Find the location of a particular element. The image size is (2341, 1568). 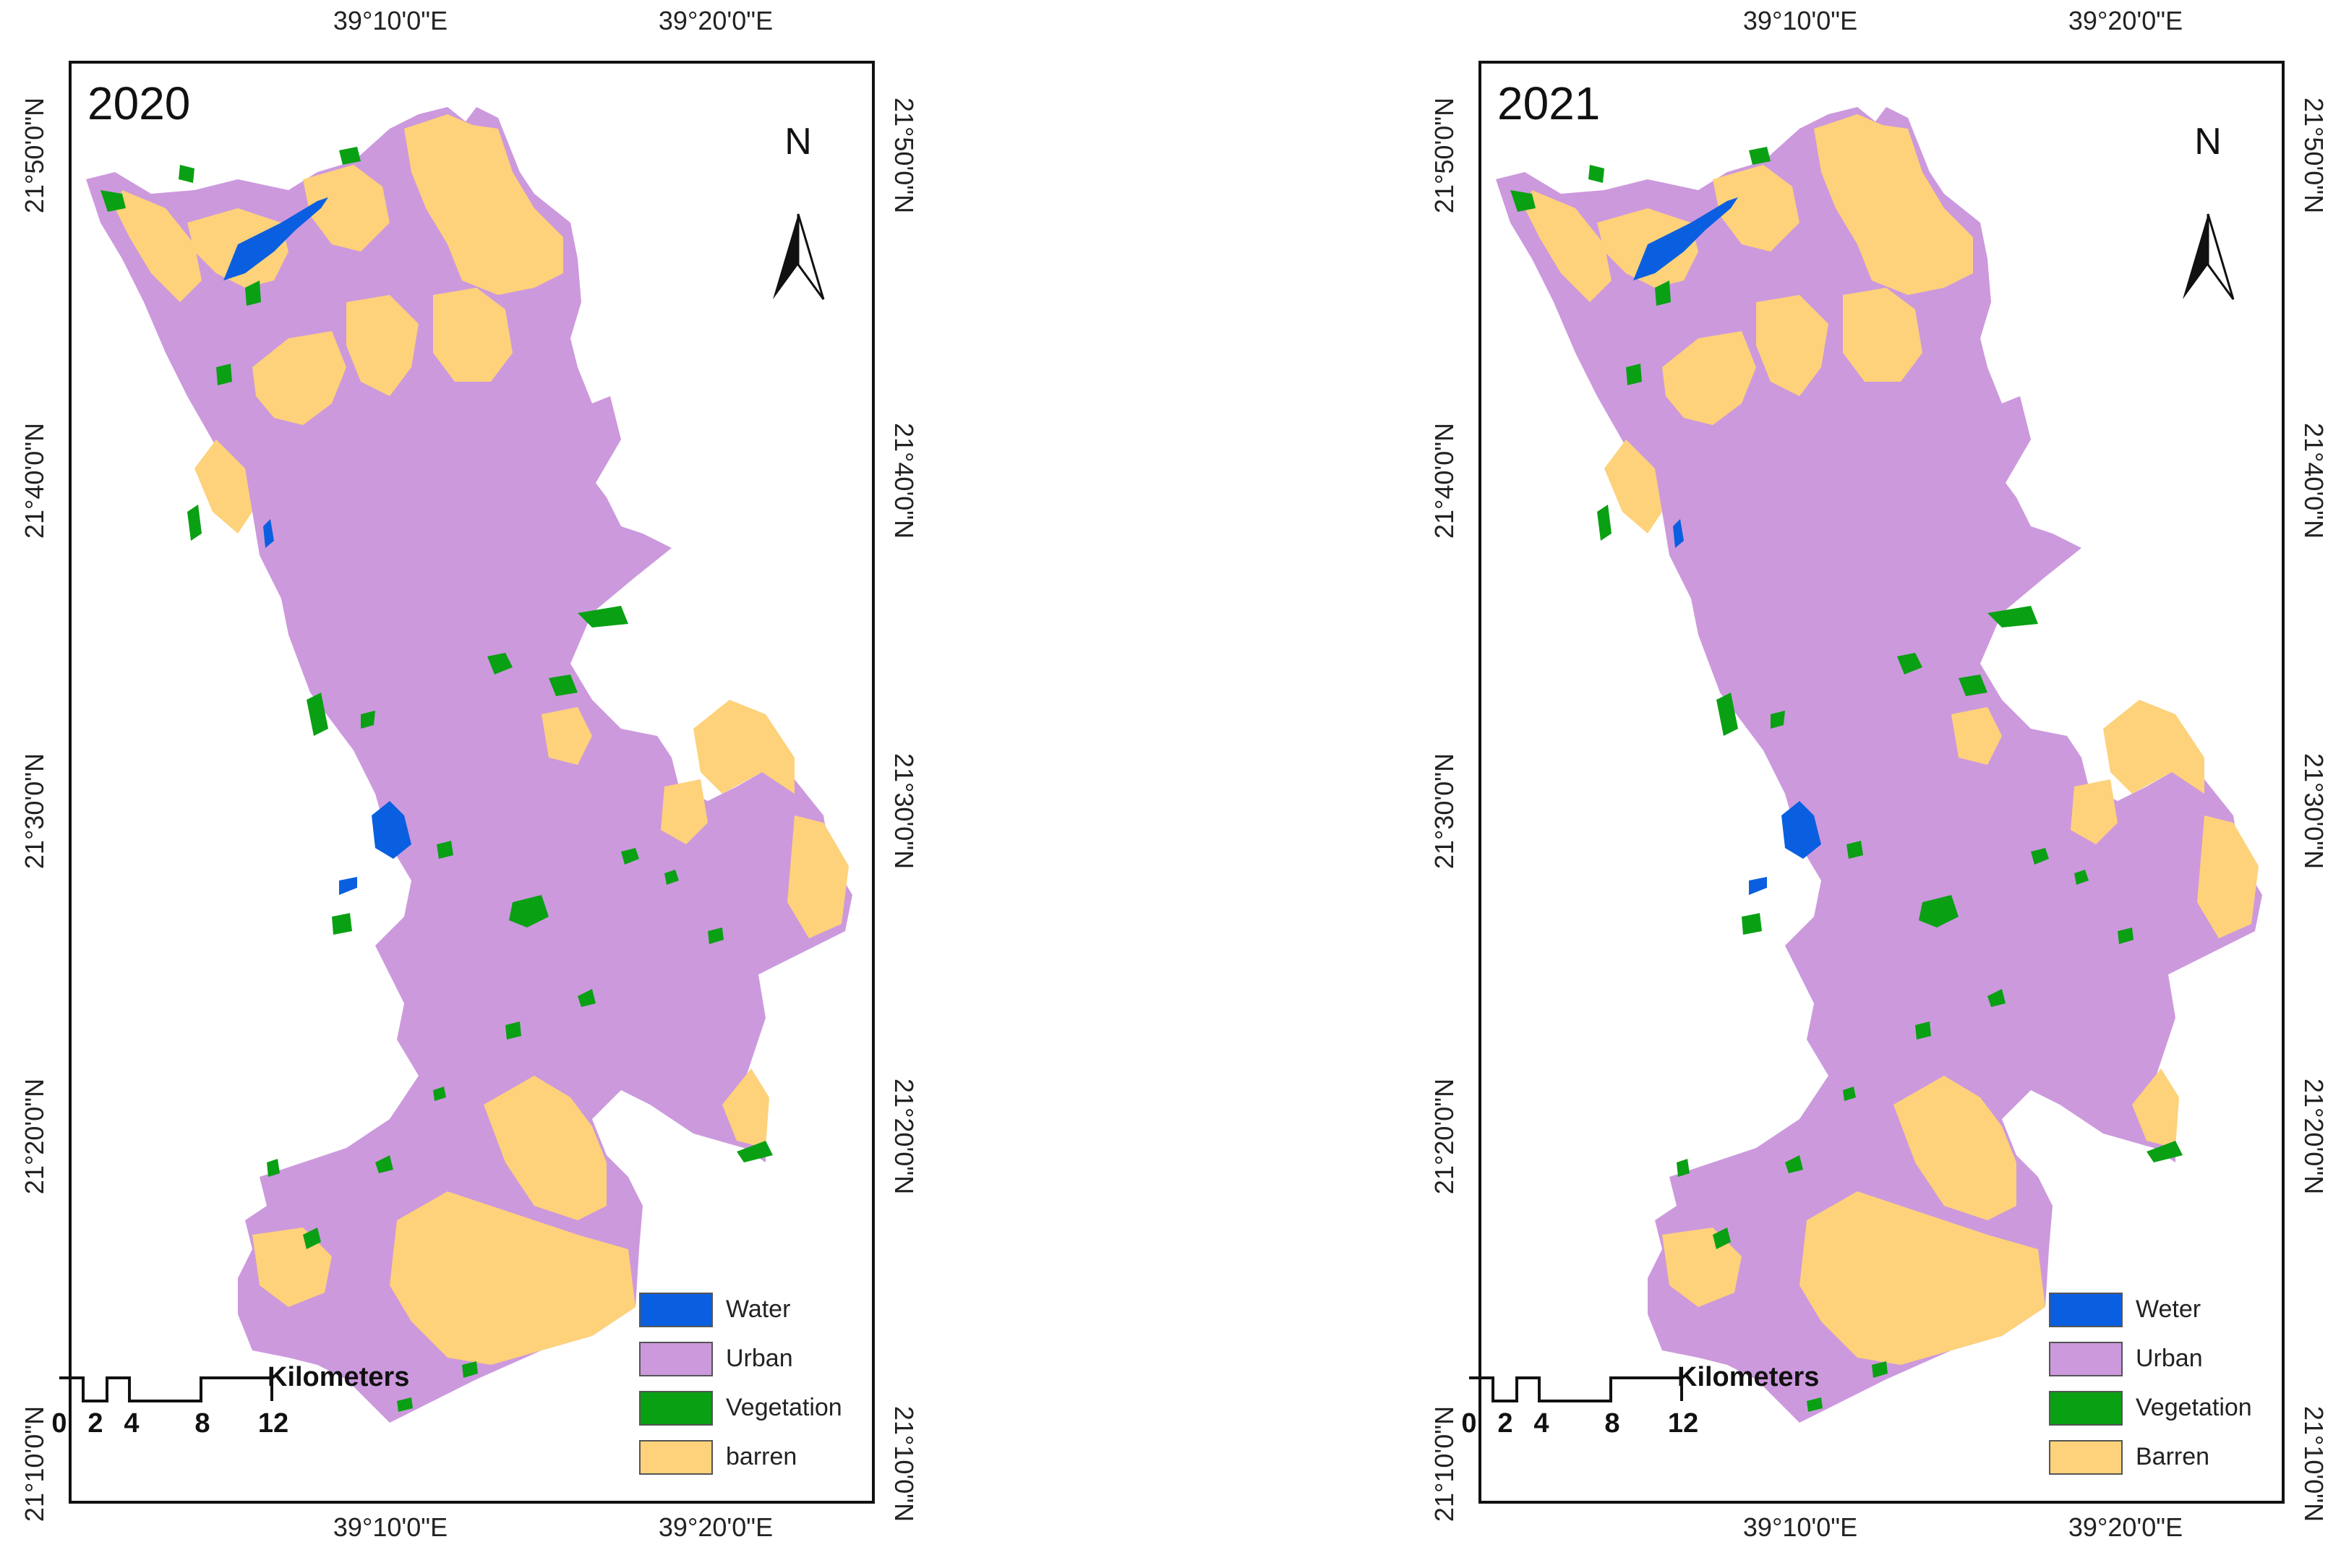

lat-label-right-3: 21°30'0"N is located at coordinates (904, 811).